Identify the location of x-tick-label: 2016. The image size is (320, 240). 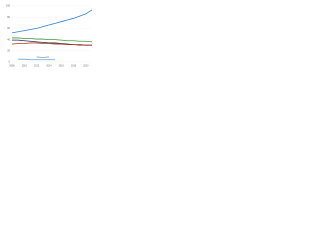
(62, 67).